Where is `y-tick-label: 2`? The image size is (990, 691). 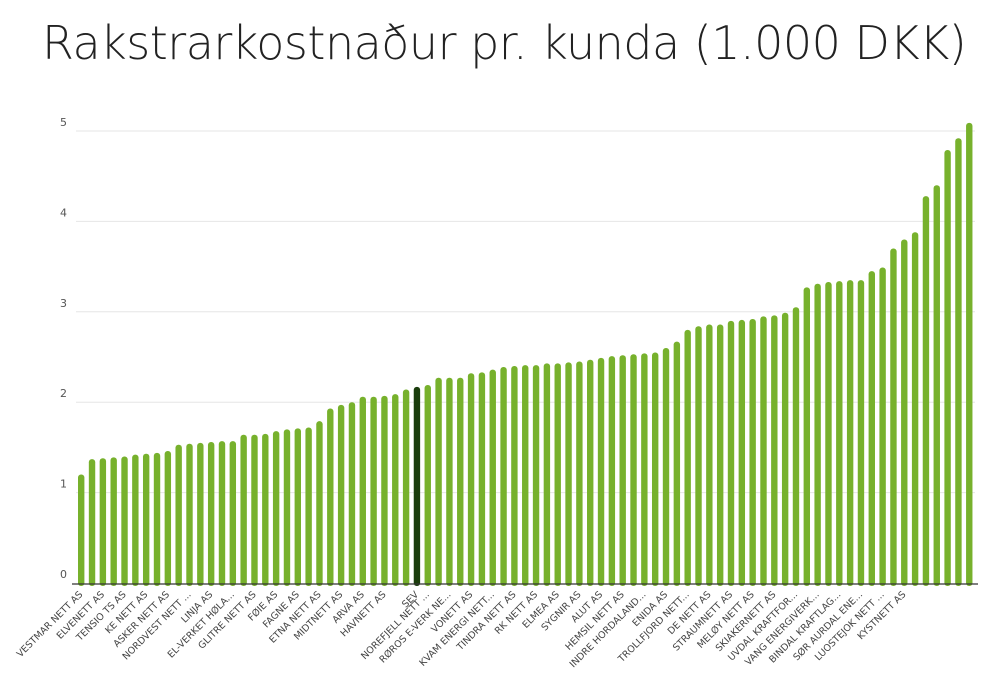 y-tick-label: 2 is located at coordinates (63, 393).